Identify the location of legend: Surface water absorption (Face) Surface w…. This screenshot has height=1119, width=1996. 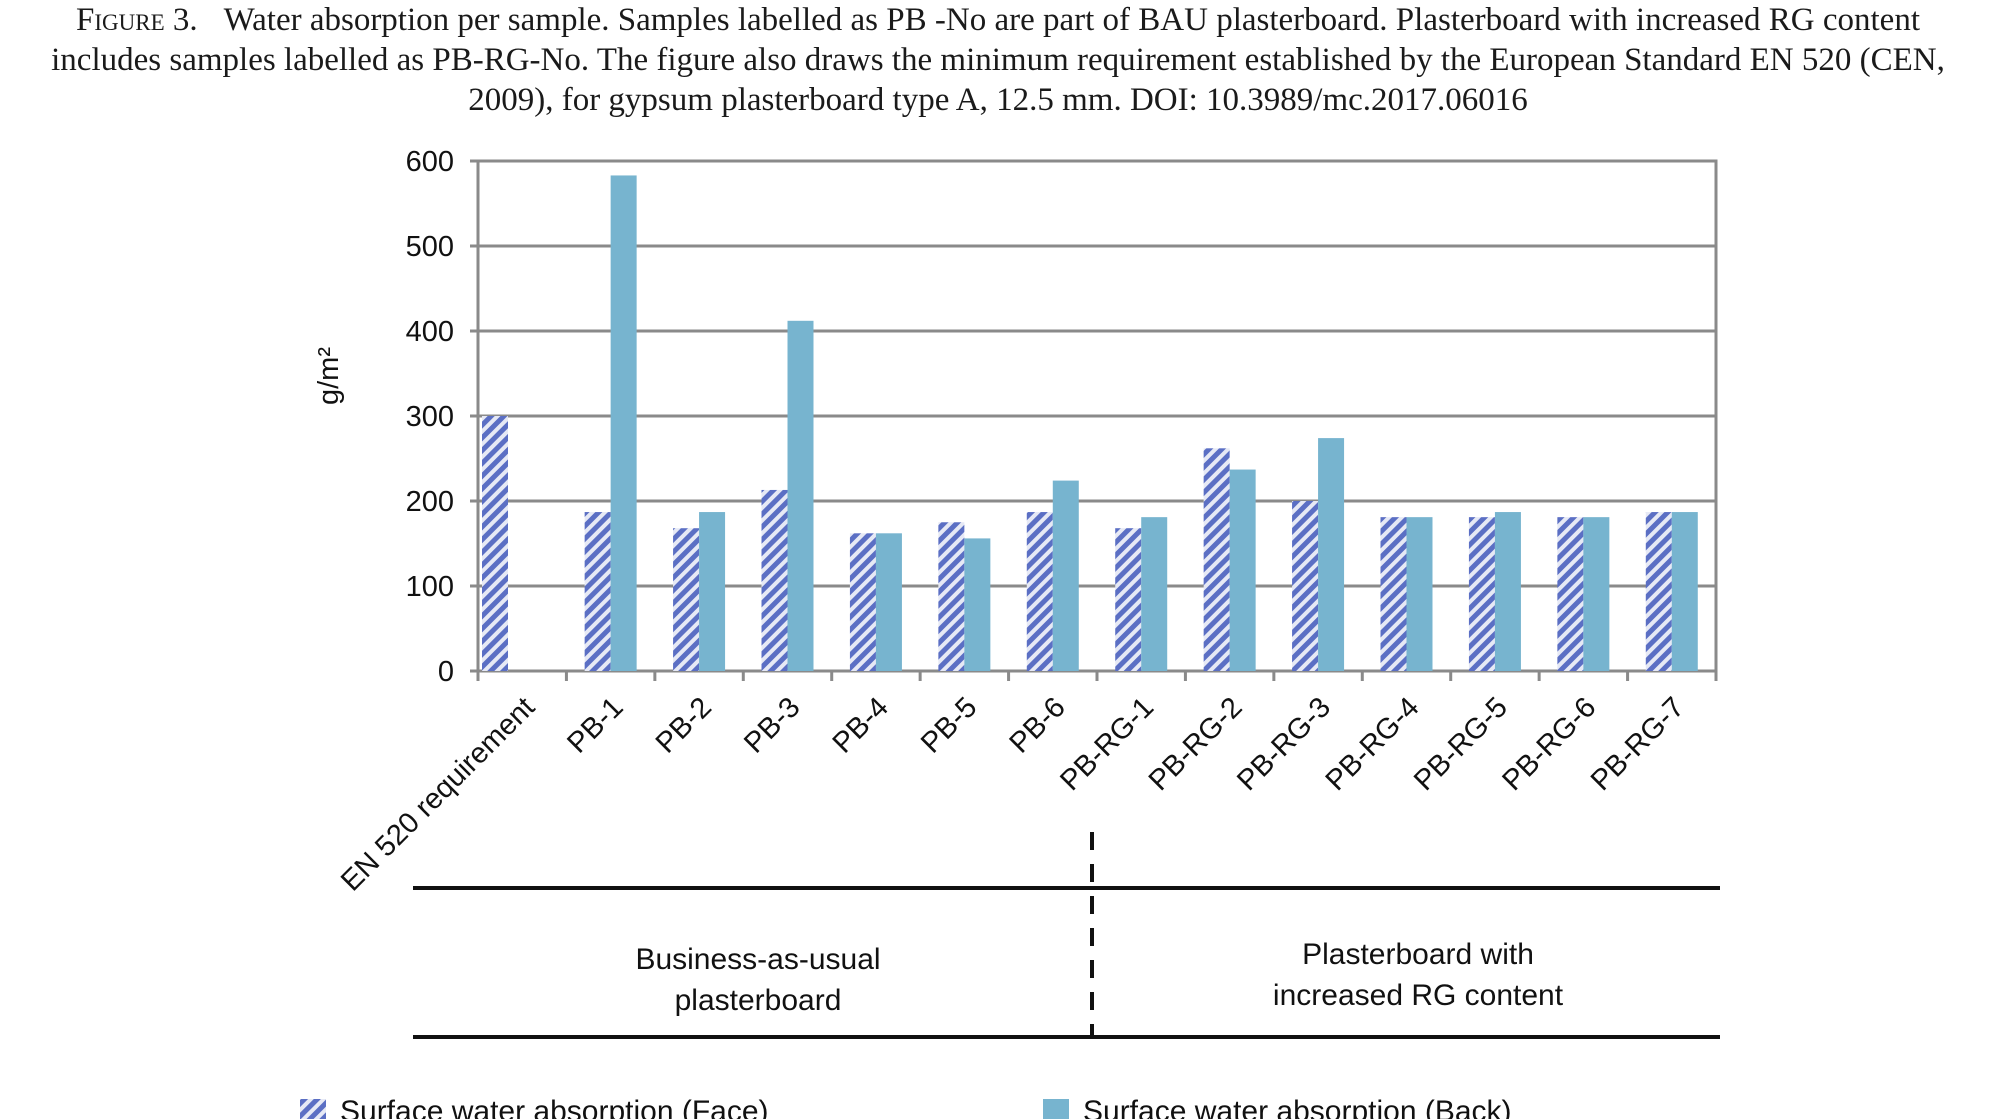
(906, 1107).